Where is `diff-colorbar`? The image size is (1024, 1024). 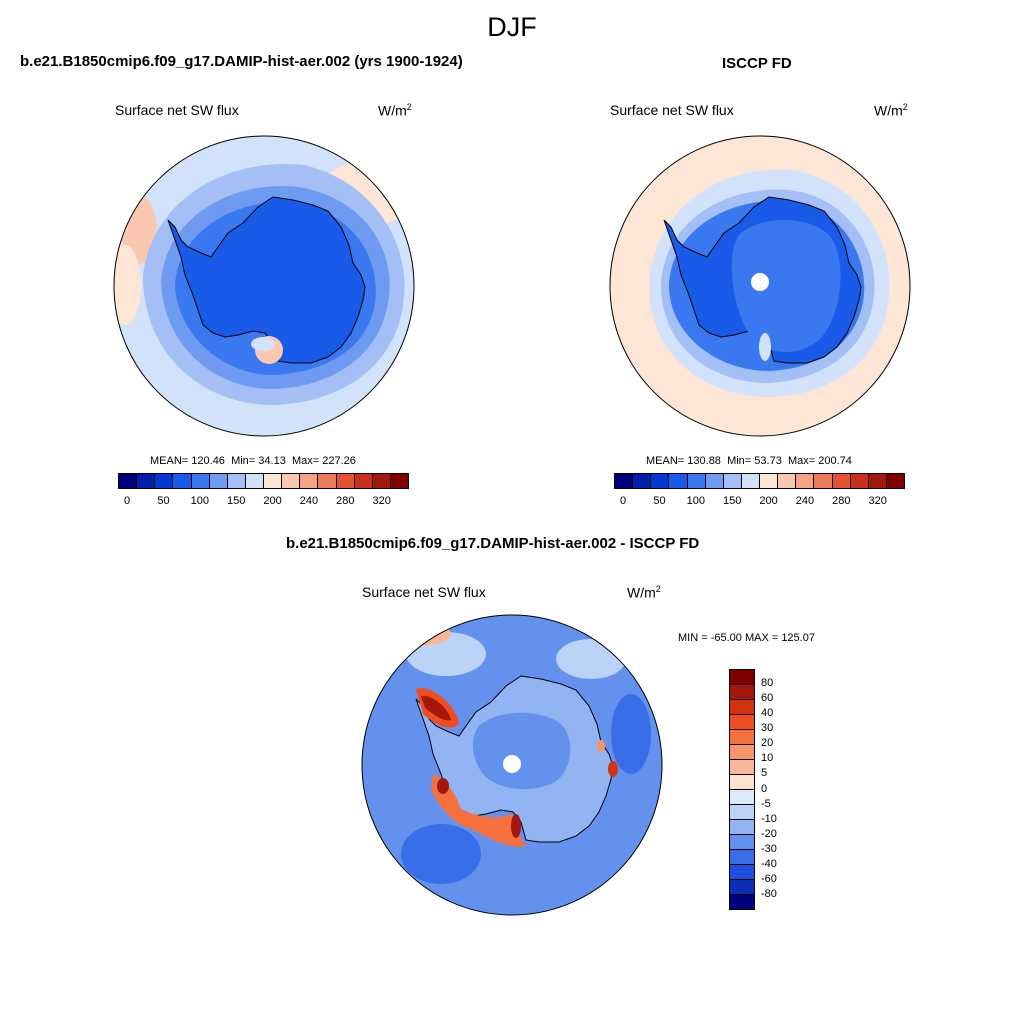
diff-colorbar is located at coordinates (742, 789).